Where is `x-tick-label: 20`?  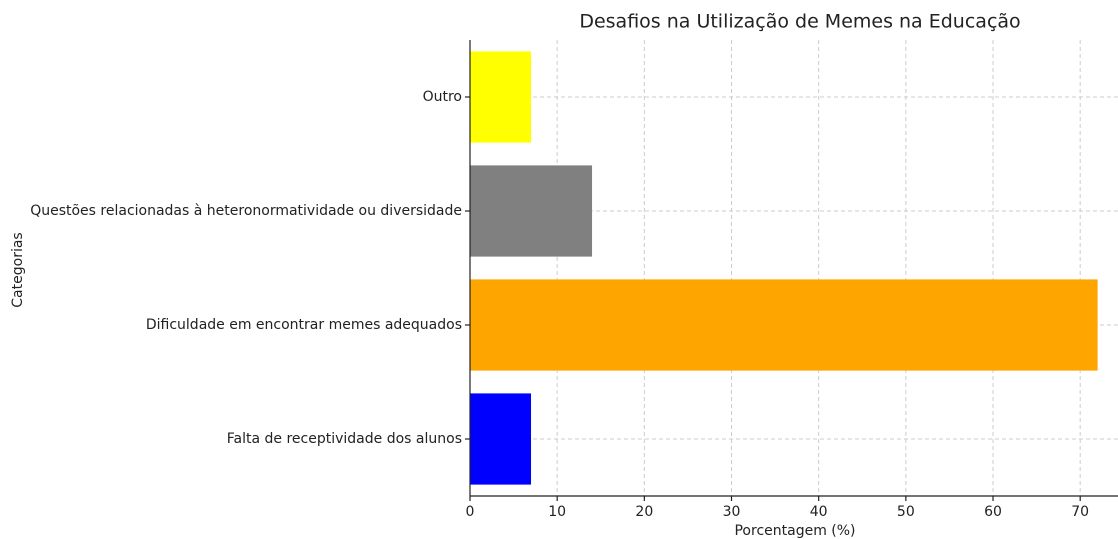 x-tick-label: 20 is located at coordinates (644, 512).